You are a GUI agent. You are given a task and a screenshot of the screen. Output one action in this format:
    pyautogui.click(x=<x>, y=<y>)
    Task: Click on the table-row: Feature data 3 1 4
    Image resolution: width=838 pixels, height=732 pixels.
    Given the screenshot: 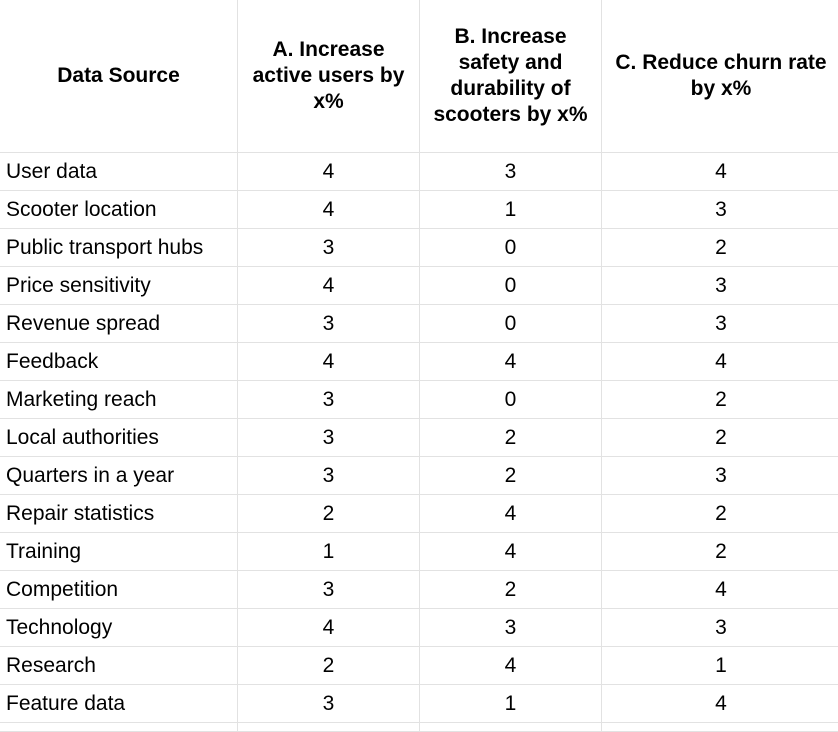 What is the action you would take?
    pyautogui.click(x=419, y=704)
    